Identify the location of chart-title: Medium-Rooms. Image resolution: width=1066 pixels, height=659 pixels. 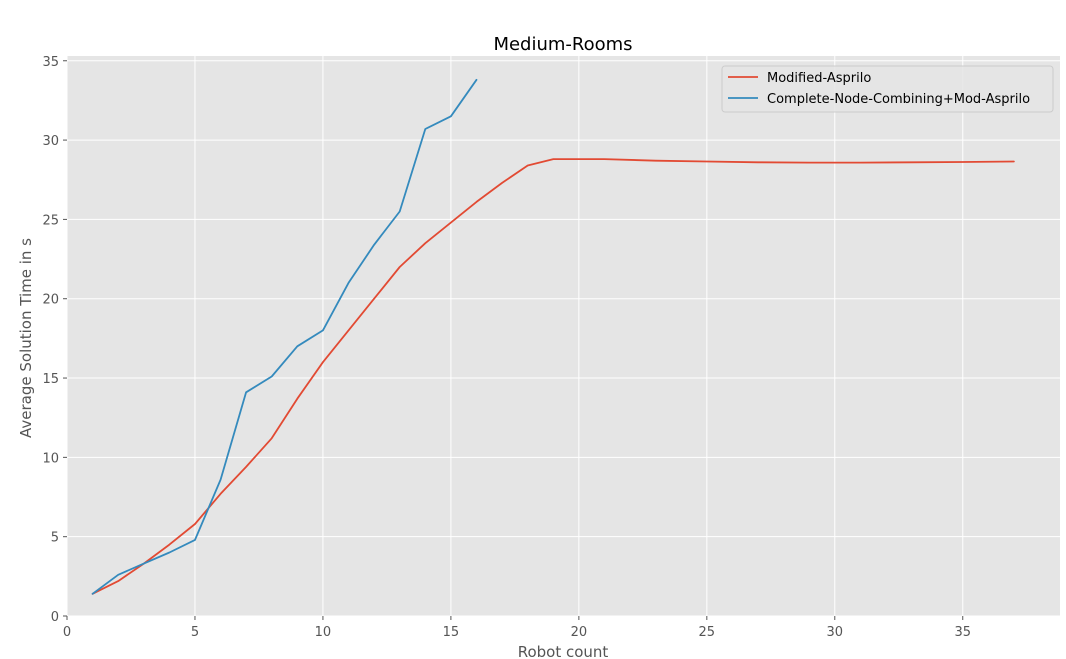
(562, 44).